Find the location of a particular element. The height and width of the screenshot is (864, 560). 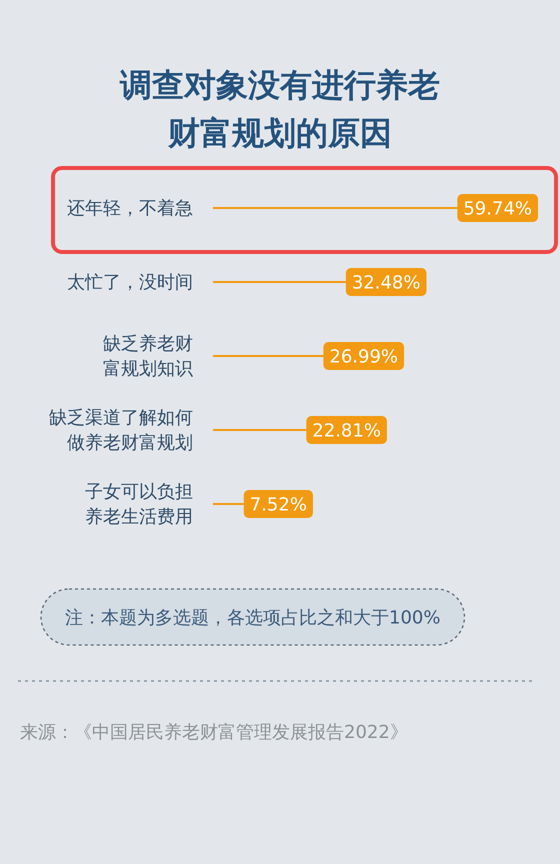

data-label: 7.52% is located at coordinates (278, 505).